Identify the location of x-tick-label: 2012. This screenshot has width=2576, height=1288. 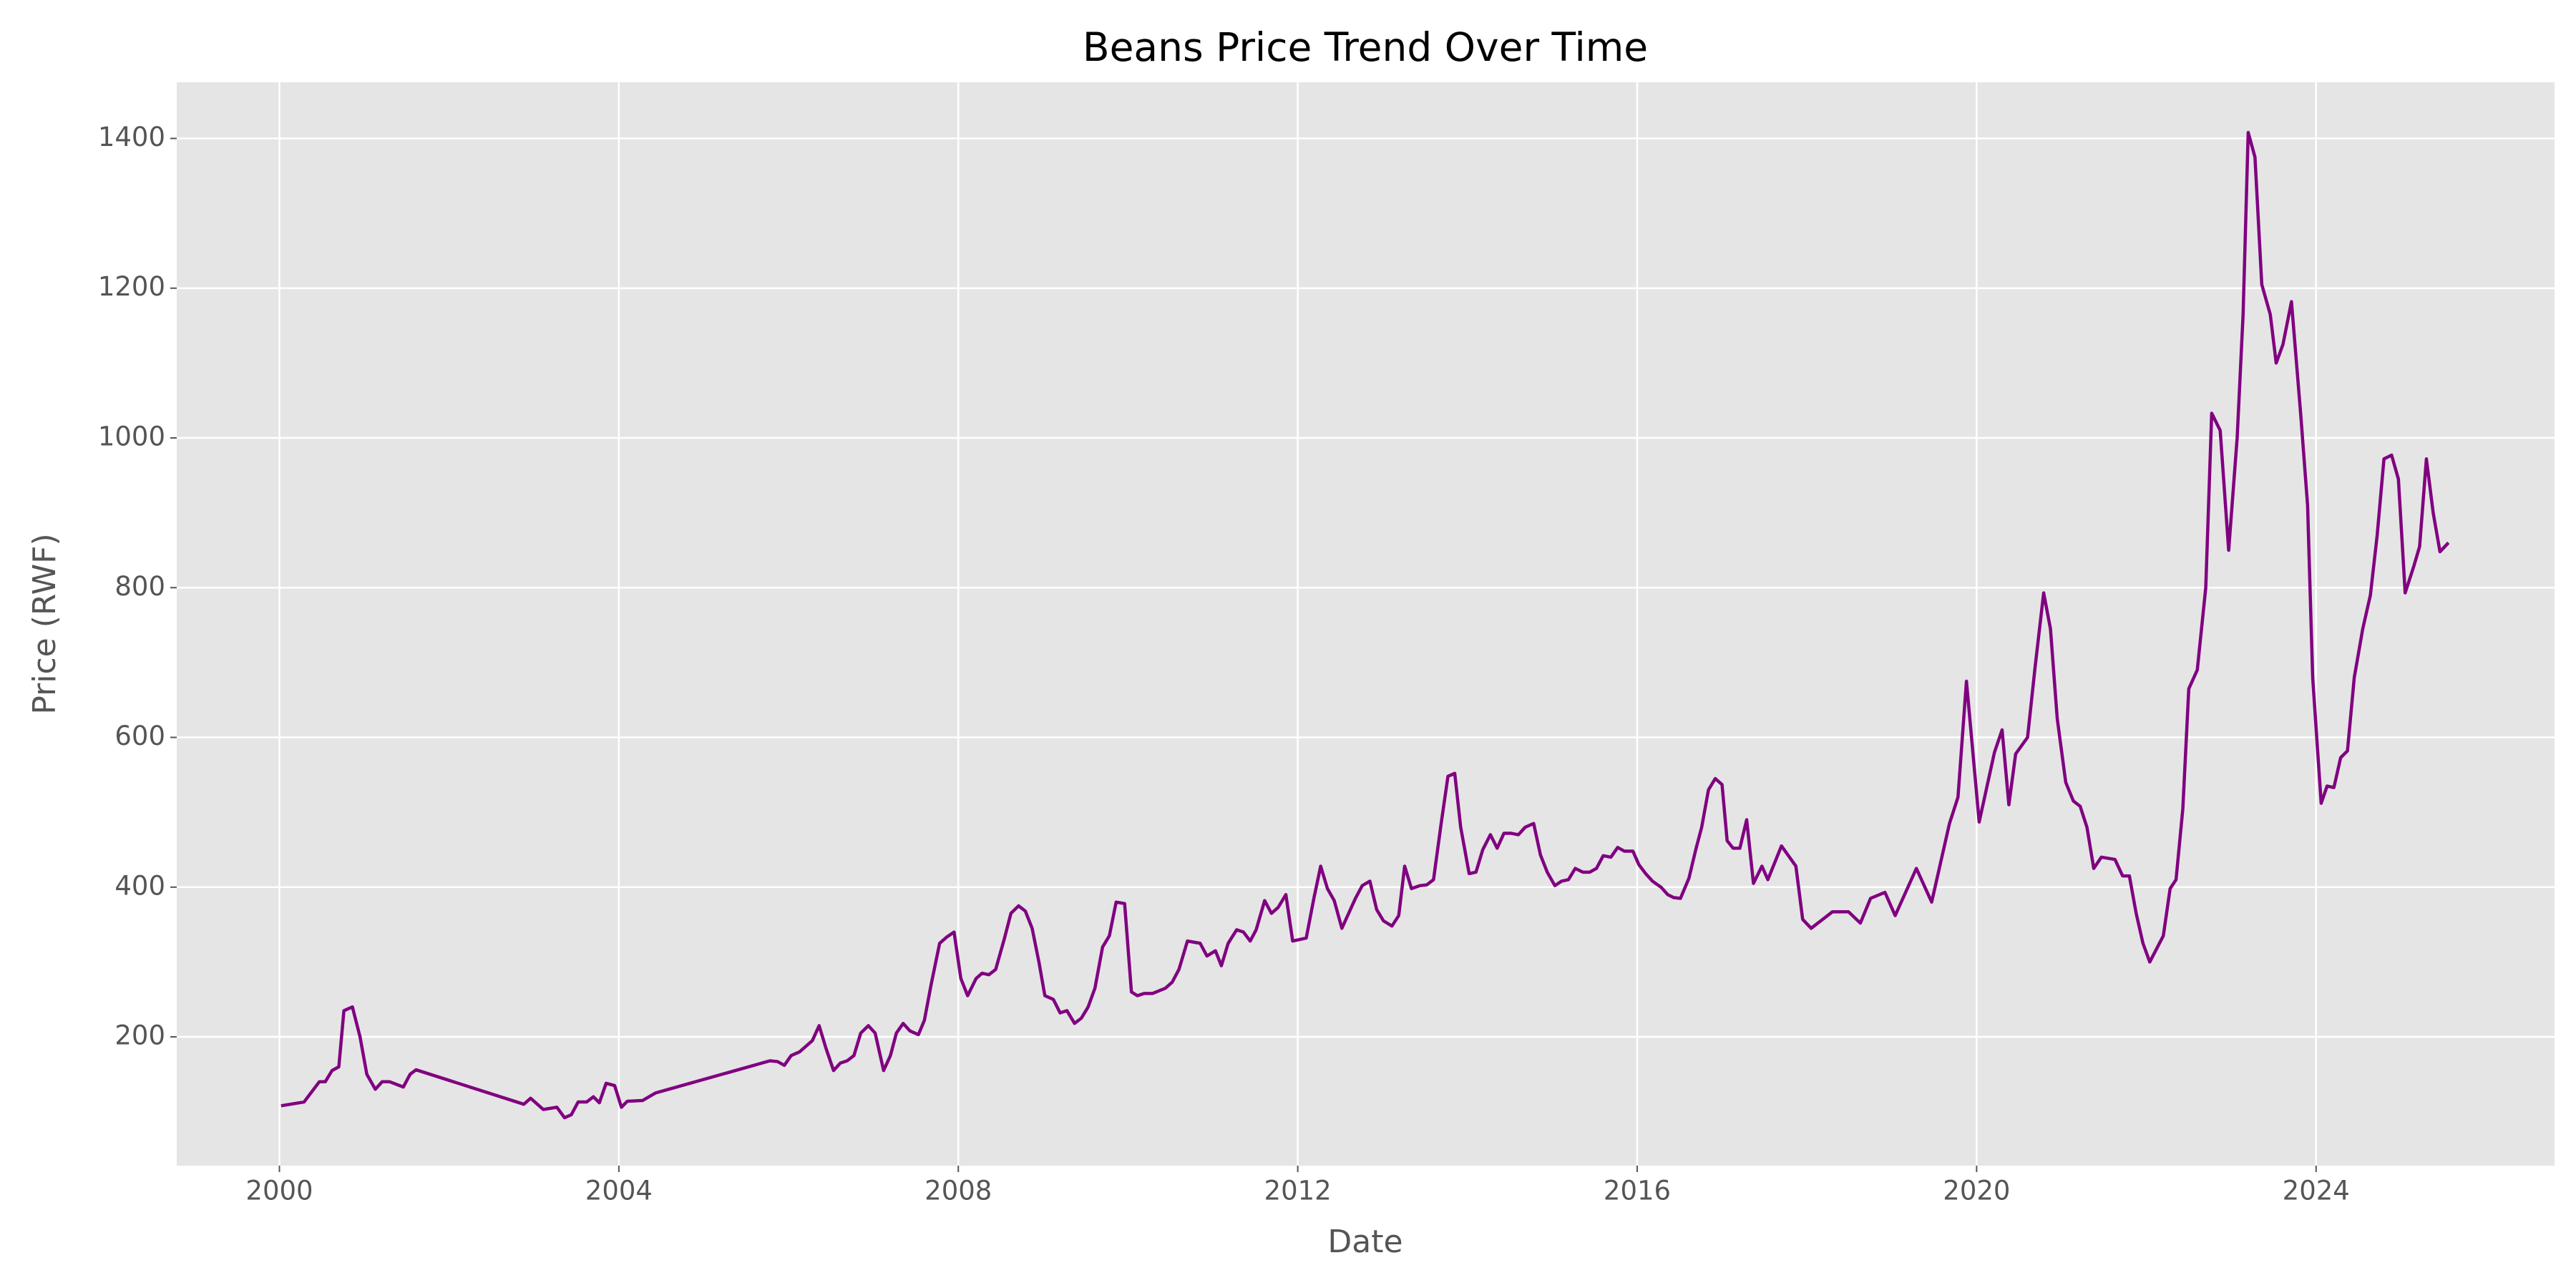
(1298, 1191).